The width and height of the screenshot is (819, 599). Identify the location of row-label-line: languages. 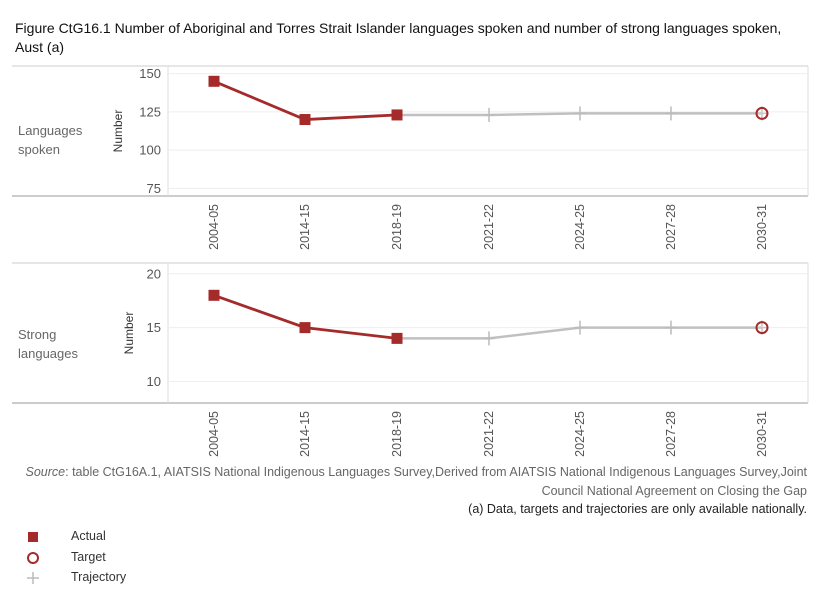
(48, 353).